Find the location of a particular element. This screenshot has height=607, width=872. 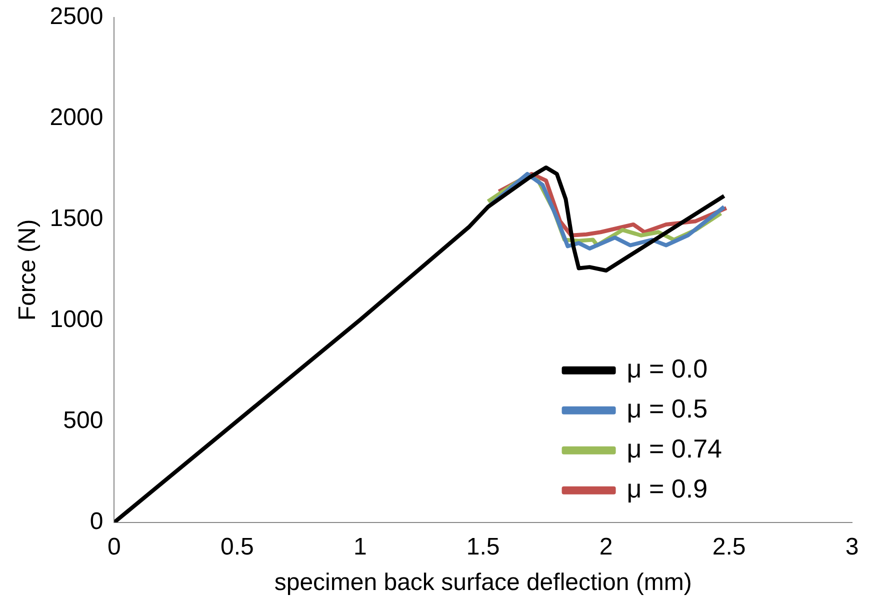

y-tick-label: 0 is located at coordinates (97, 522).